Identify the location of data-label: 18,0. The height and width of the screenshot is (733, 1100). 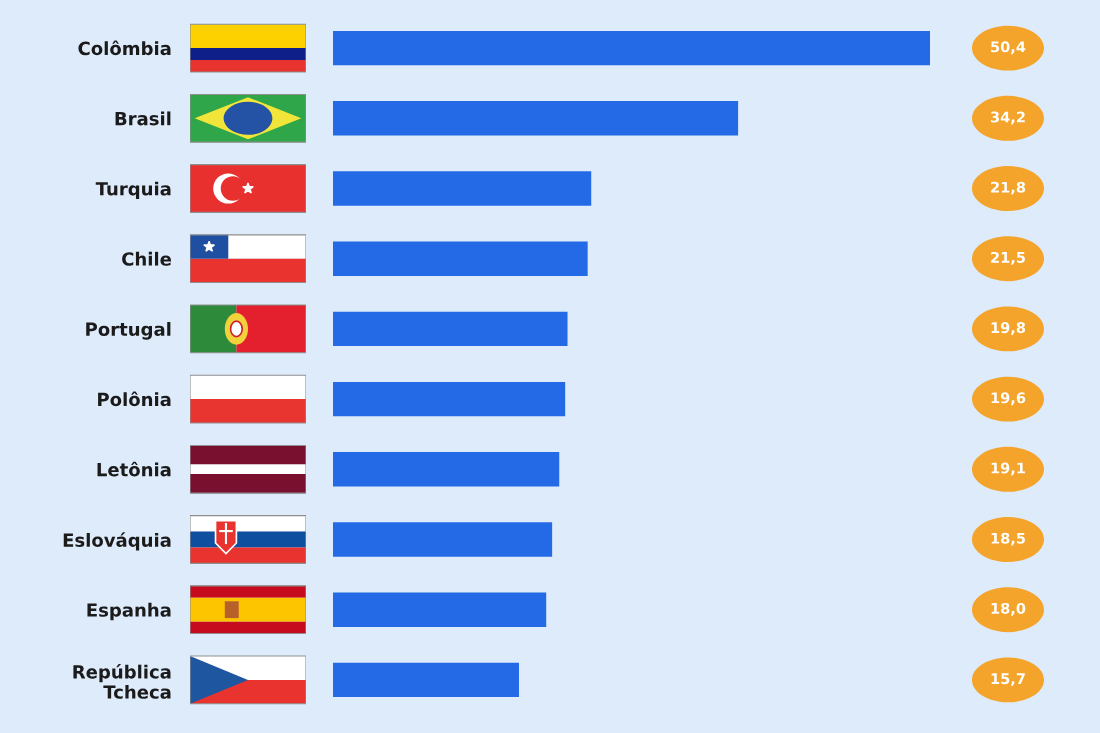
(1008, 609).